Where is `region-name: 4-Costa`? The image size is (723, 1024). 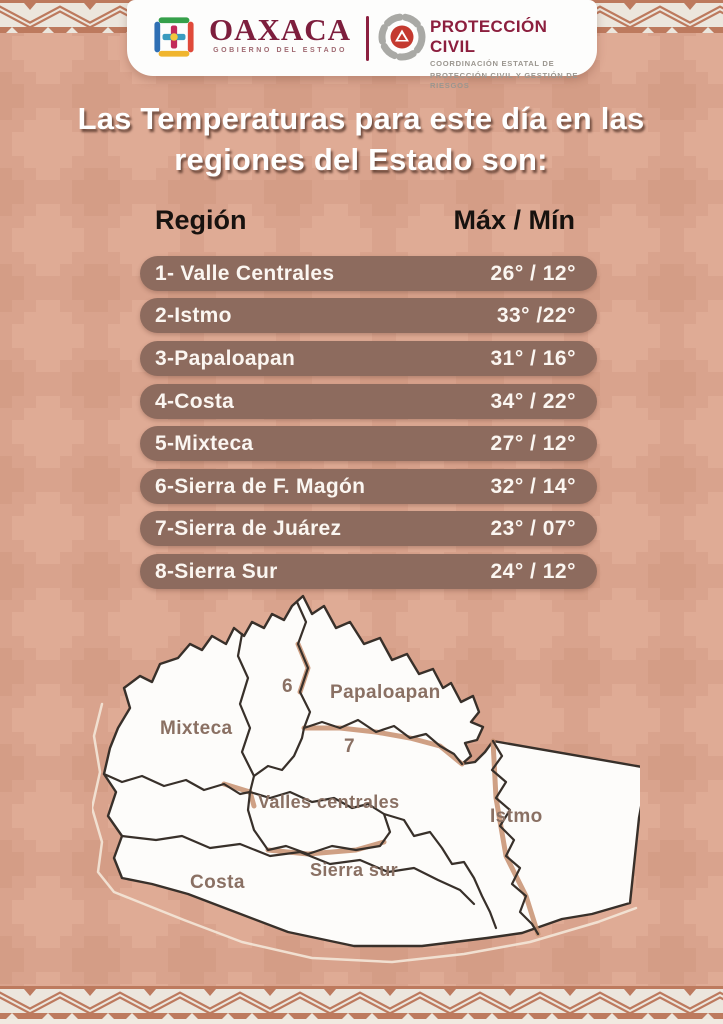 region-name: 4-Costa is located at coordinates (195, 401).